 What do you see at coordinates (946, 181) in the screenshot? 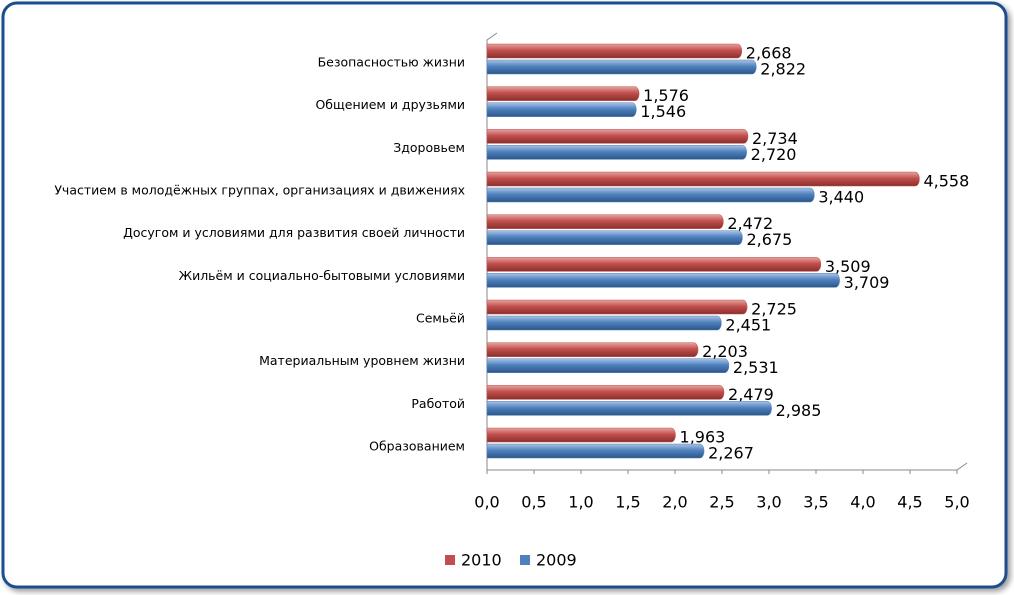
I see `value-label: 4,558` at bounding box center [946, 181].